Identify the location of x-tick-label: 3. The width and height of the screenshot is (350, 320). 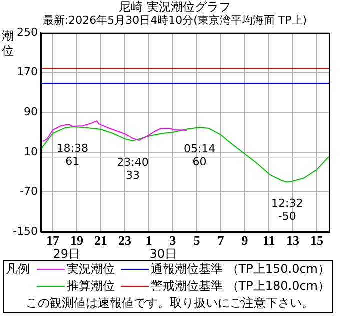
(173, 240).